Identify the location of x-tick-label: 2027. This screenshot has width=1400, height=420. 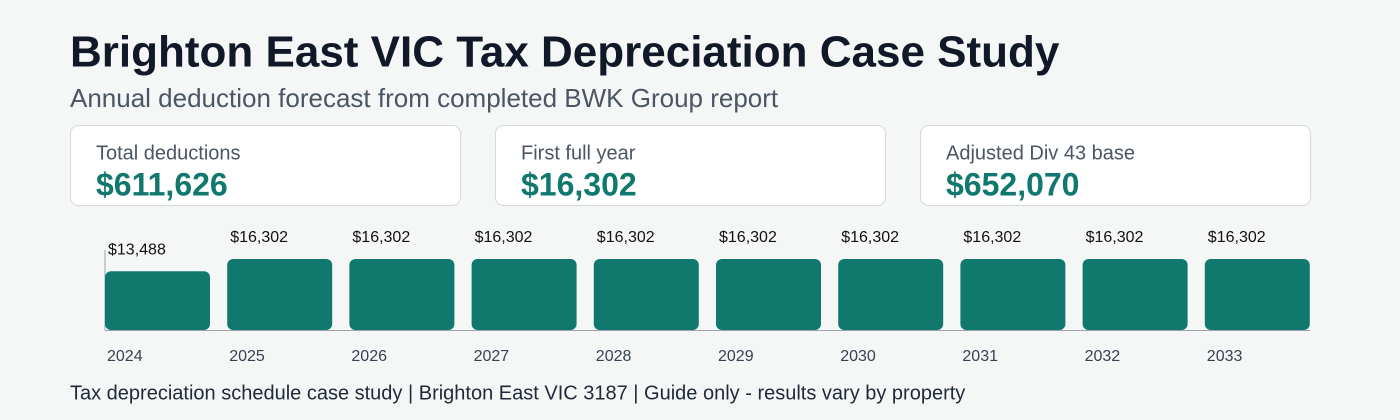
(492, 356).